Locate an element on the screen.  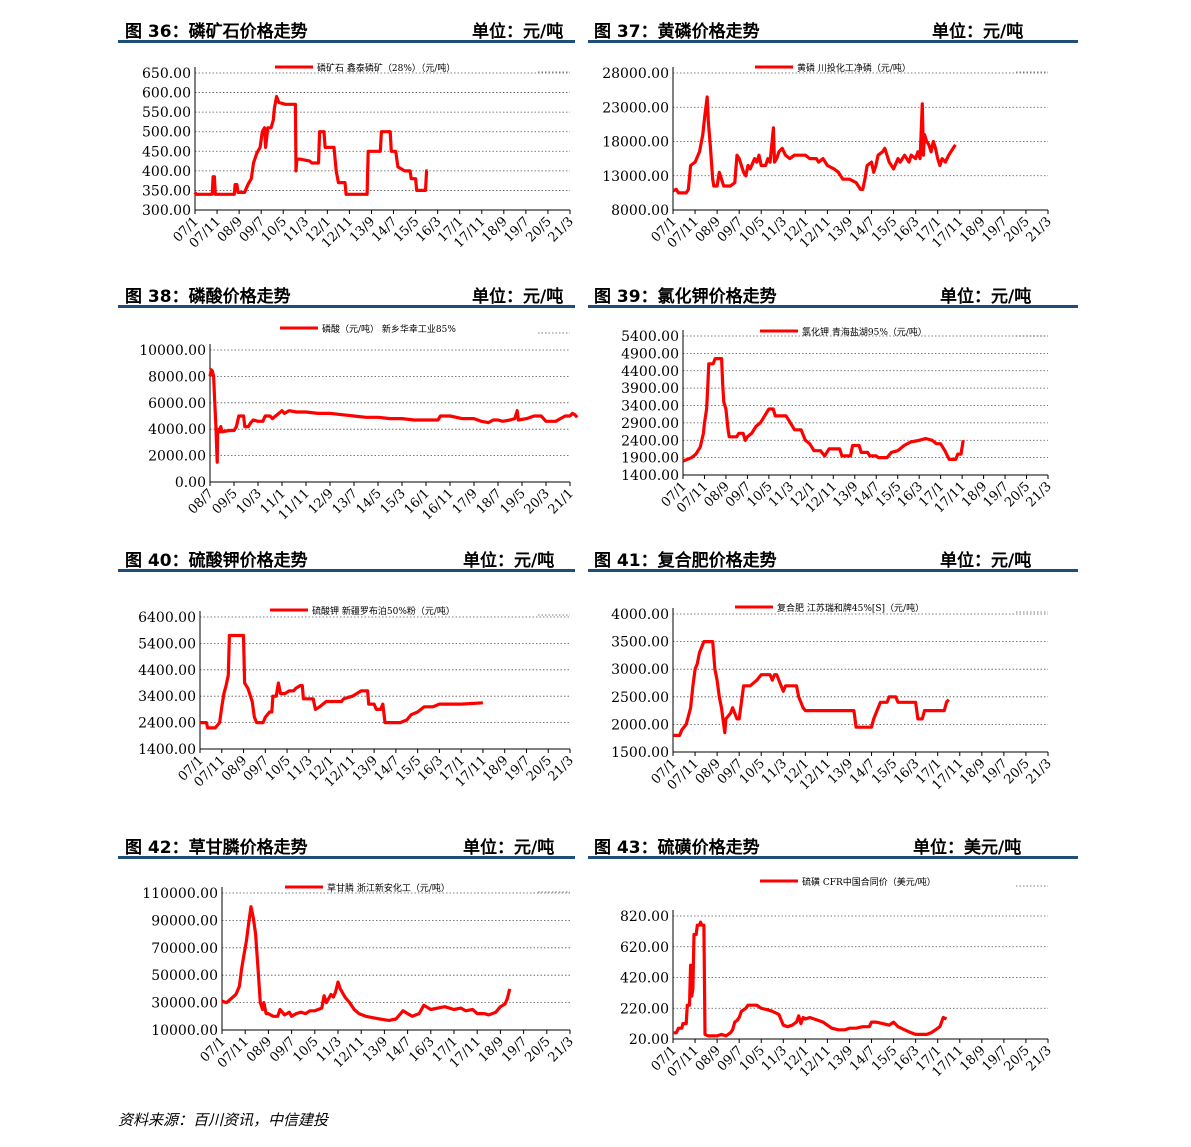
x-tick-label: 20/5 is located at coordinates (537, 1049).